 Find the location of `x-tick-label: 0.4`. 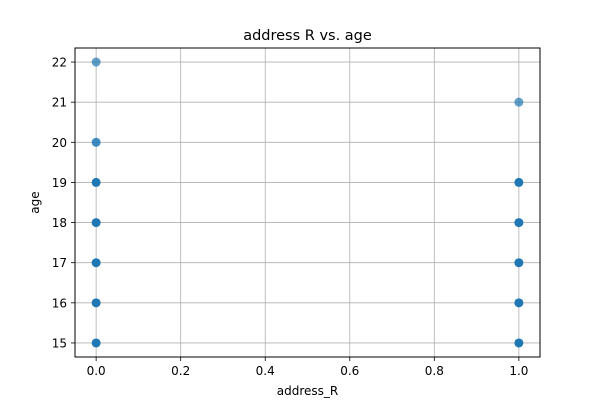

x-tick-label: 0.4 is located at coordinates (265, 371).